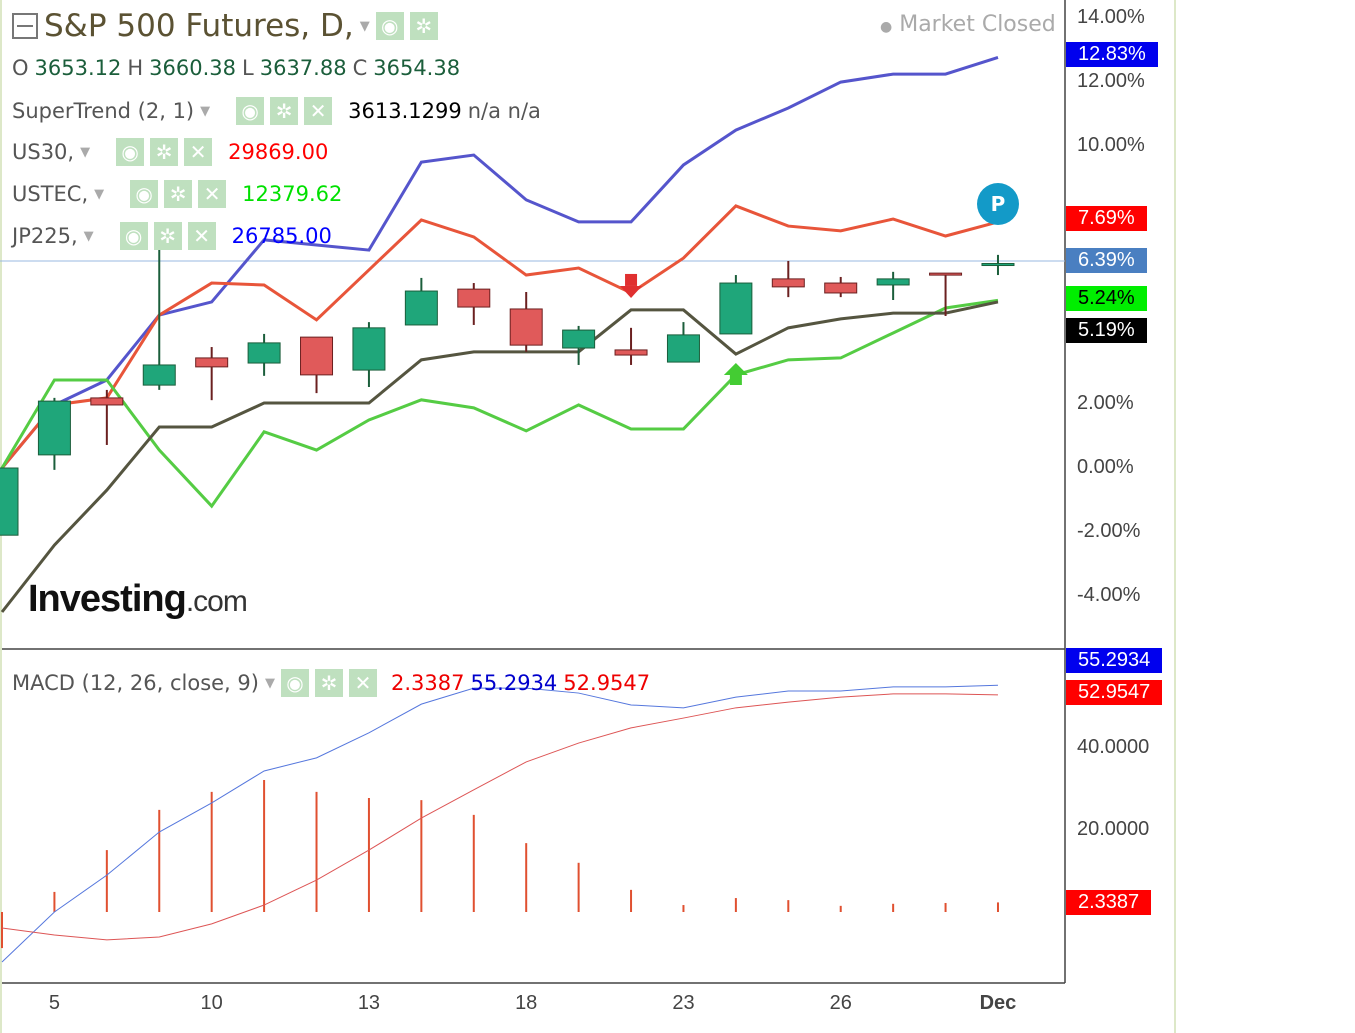 This screenshot has height=1033, width=1355. I want to click on indicator-value: 26785.00, so click(281, 236).